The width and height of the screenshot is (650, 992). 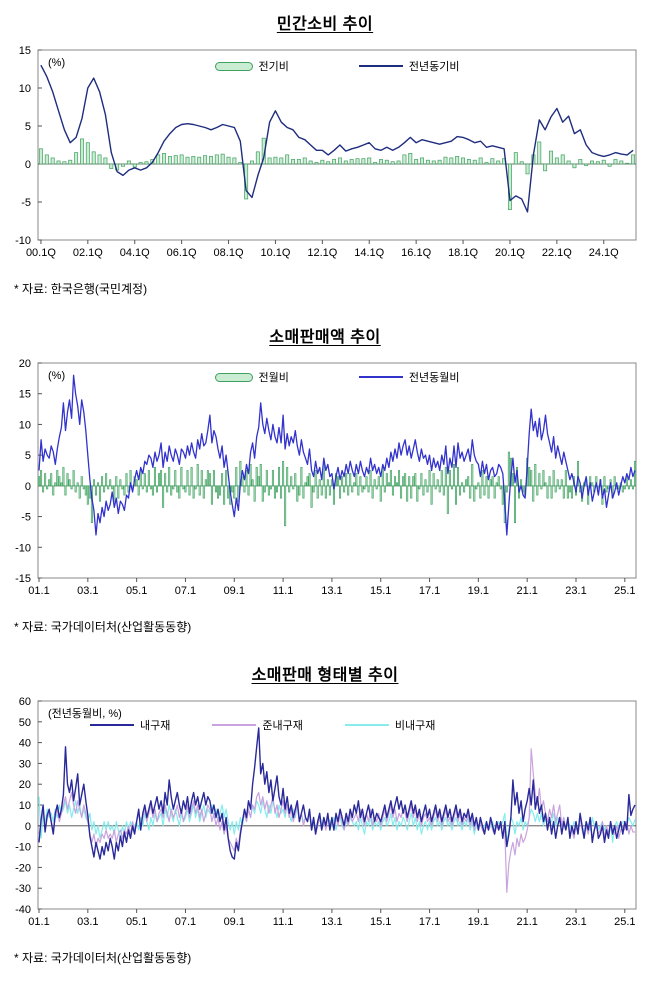 I want to click on svg-text: 18.1Q, so click(x=463, y=253).